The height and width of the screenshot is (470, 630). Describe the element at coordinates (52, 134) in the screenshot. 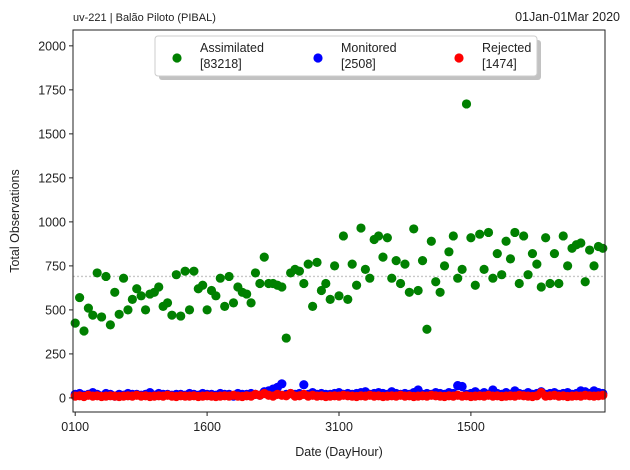

I see `y-tick-label: 1500` at that location.